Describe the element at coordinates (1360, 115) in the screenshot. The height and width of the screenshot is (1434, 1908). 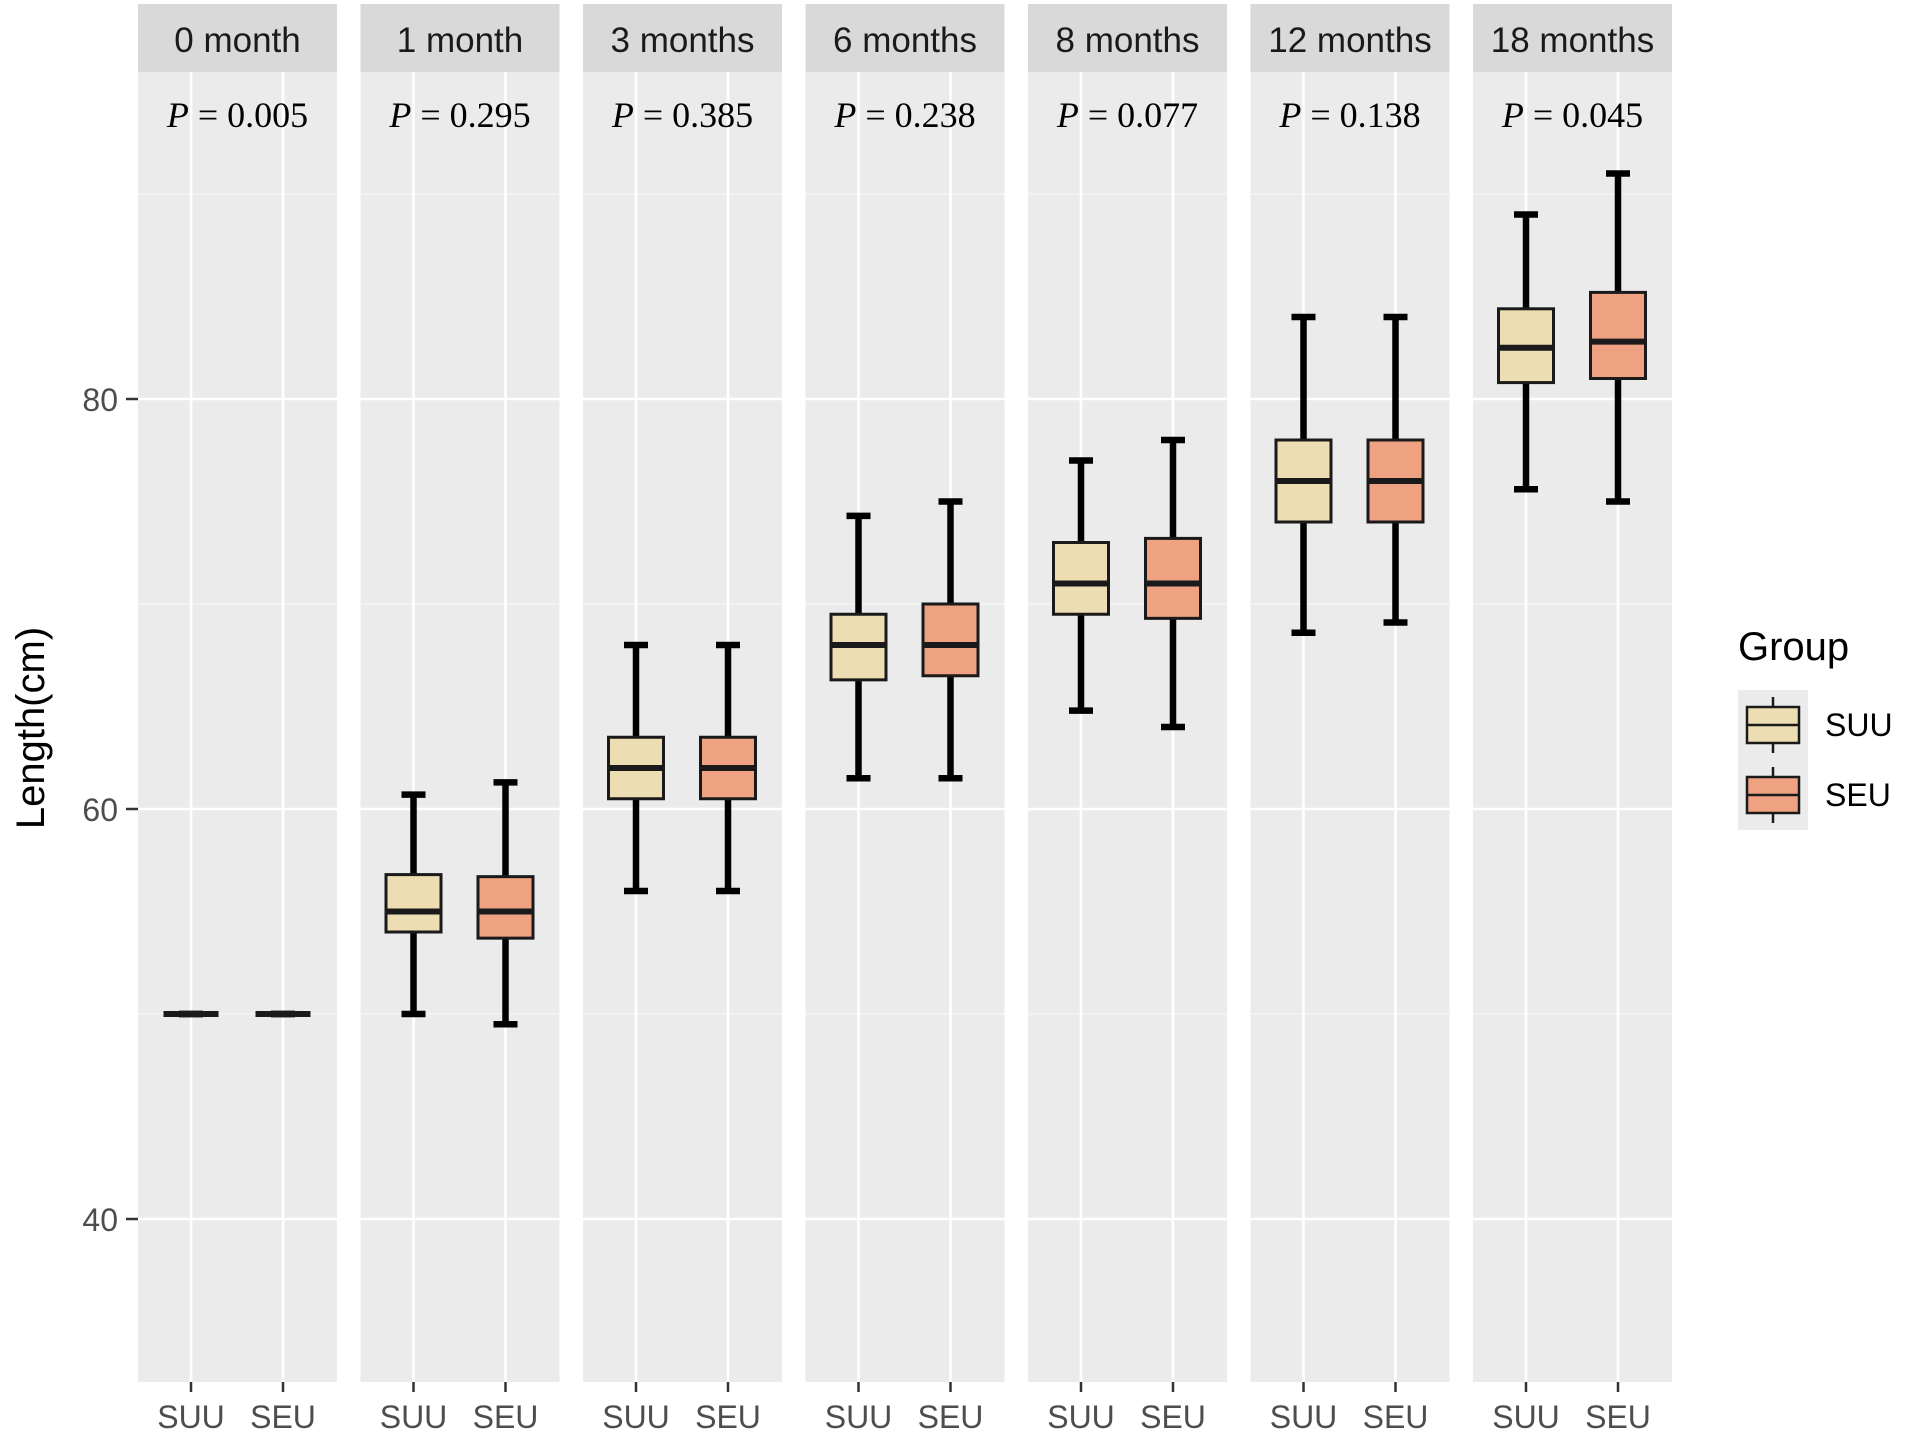
I see `p-value-number: = 0.138` at that location.